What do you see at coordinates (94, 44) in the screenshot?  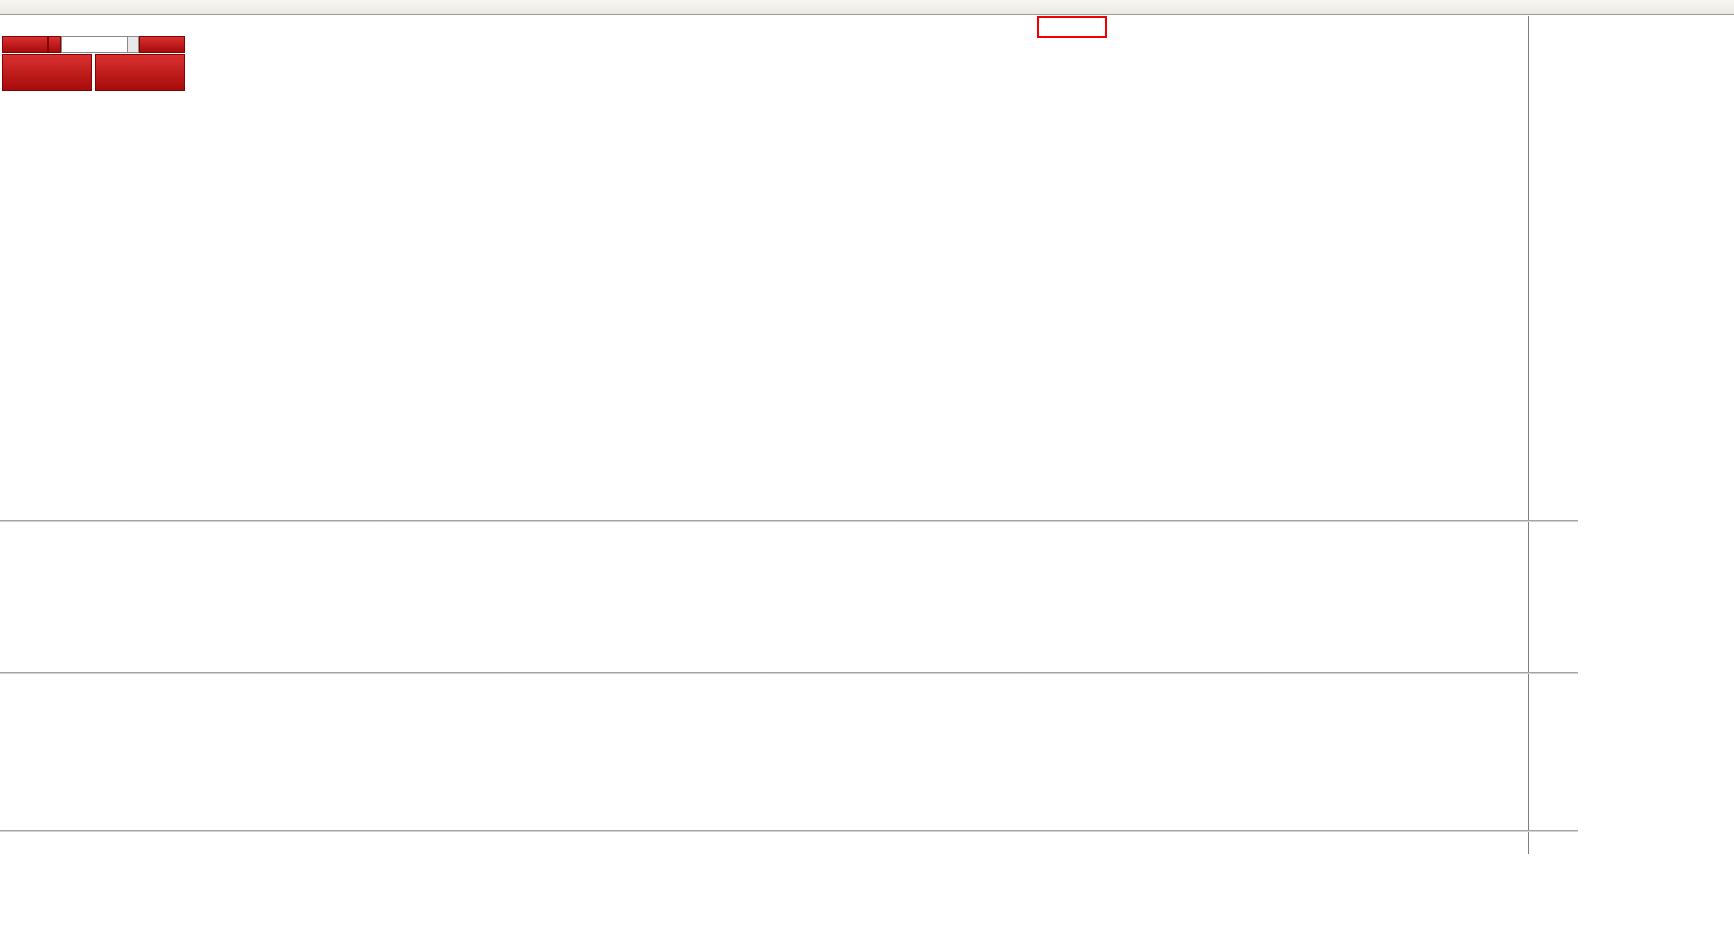 I see `volume-input` at bounding box center [94, 44].